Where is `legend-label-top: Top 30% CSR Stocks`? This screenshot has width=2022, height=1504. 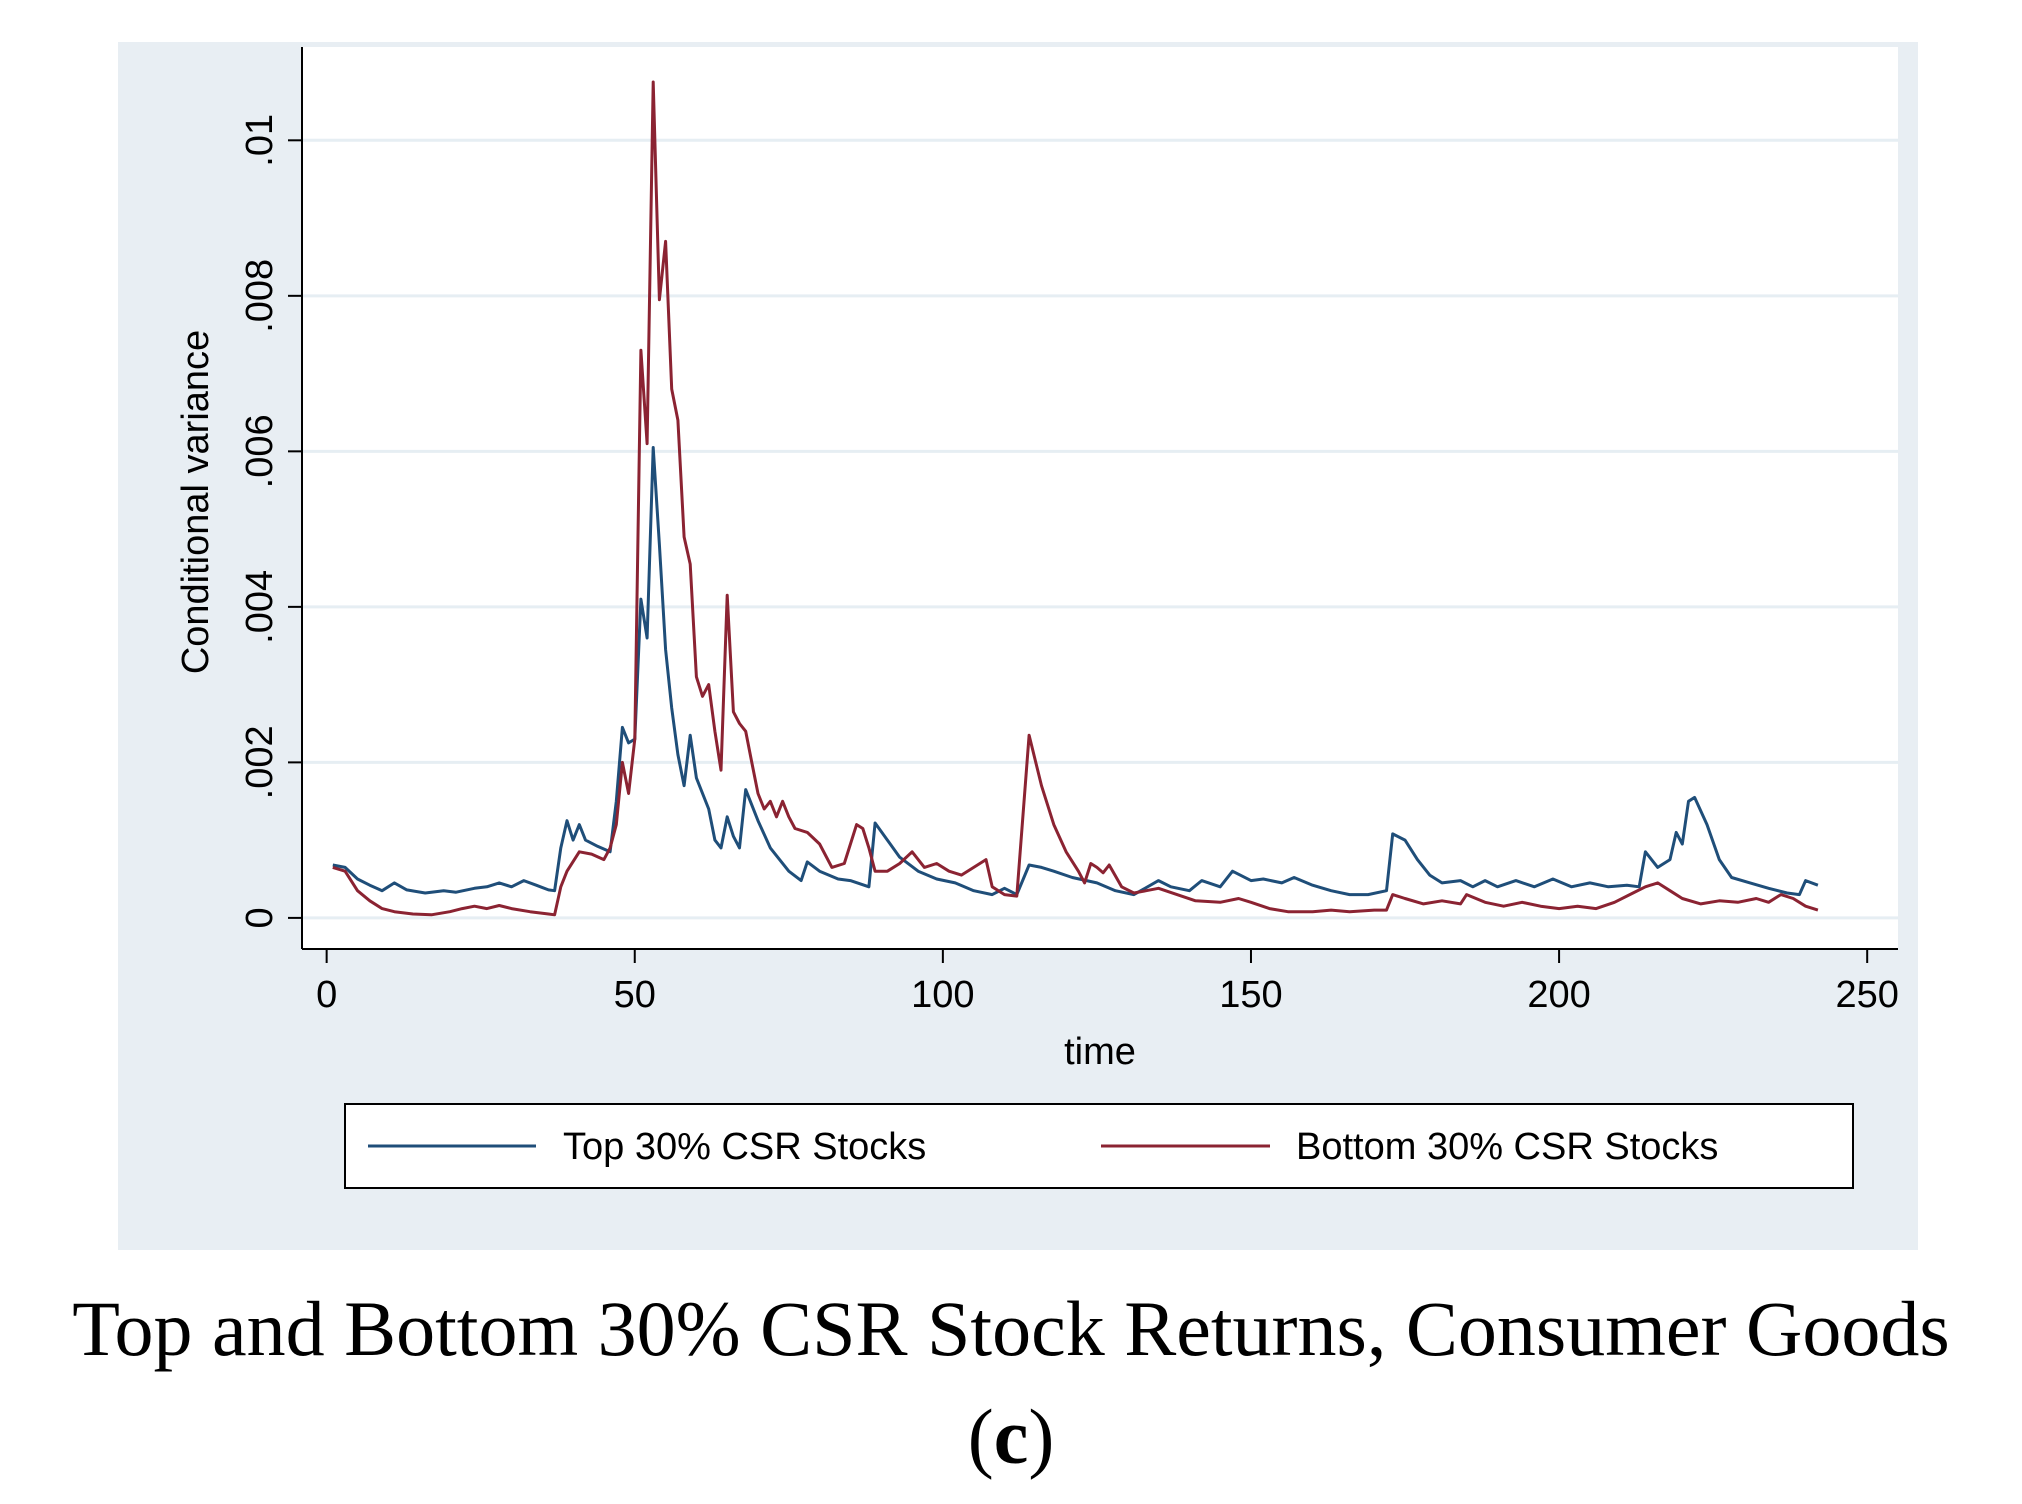
legend-label-top: Top 30% CSR Stocks is located at coordinates (744, 1147).